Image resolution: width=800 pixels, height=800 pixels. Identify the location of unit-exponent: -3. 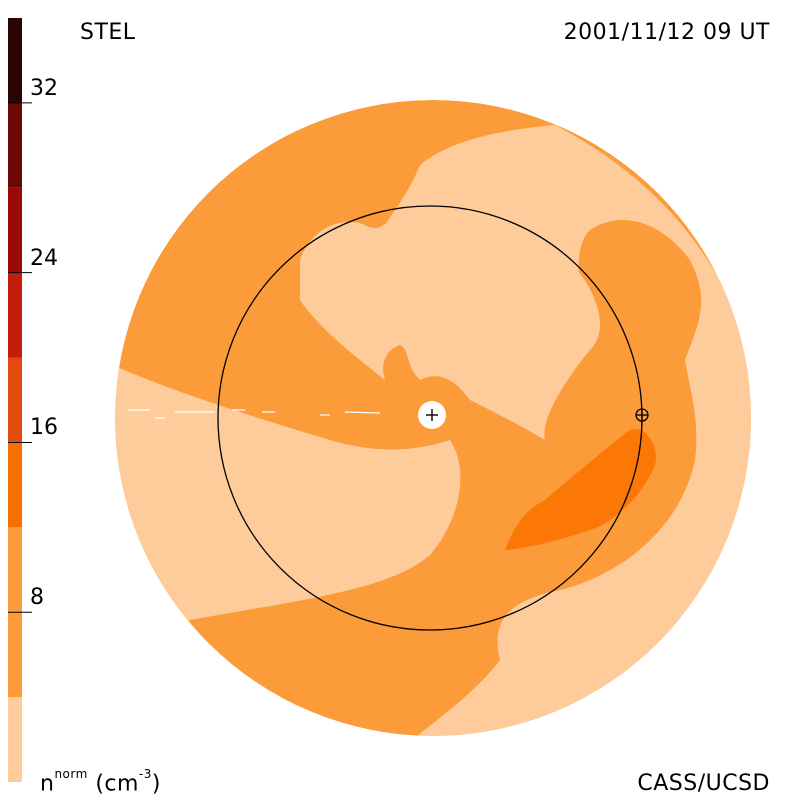
(145, 773).